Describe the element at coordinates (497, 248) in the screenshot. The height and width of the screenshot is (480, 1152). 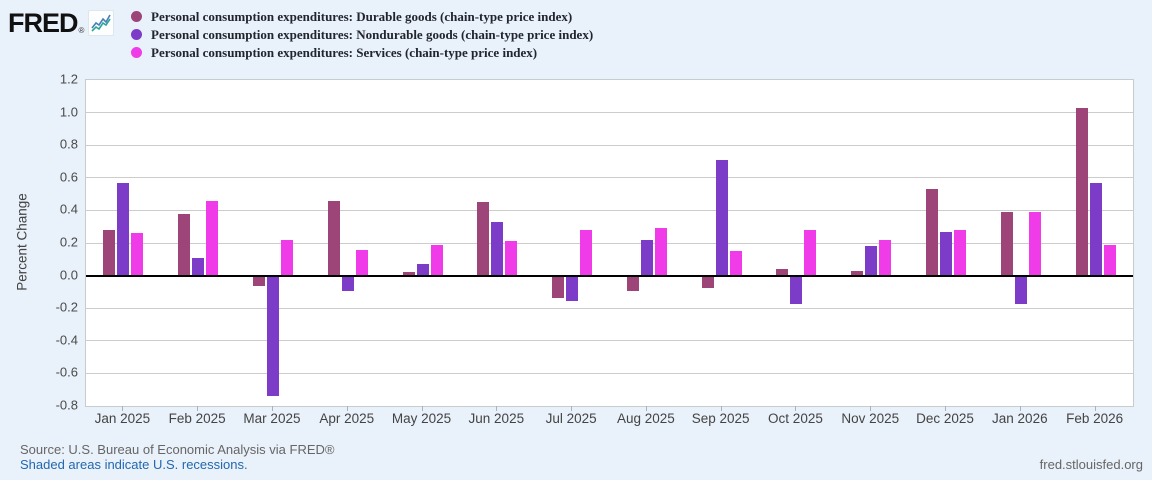
I see `bar-nondurable-jun-2025` at that location.